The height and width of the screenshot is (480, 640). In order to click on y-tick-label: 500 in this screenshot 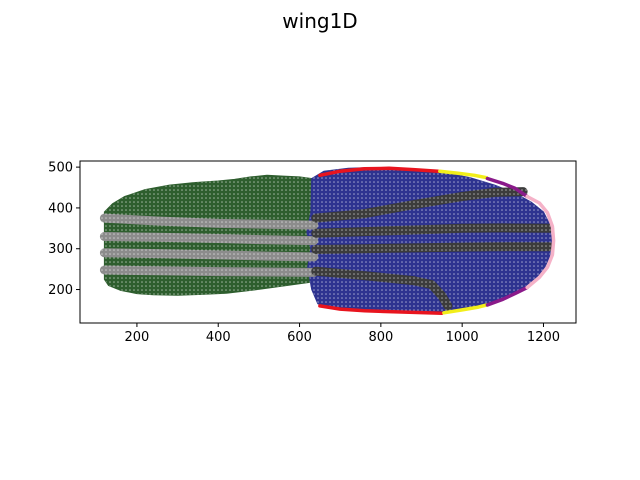, I will do `click(60, 168)`.